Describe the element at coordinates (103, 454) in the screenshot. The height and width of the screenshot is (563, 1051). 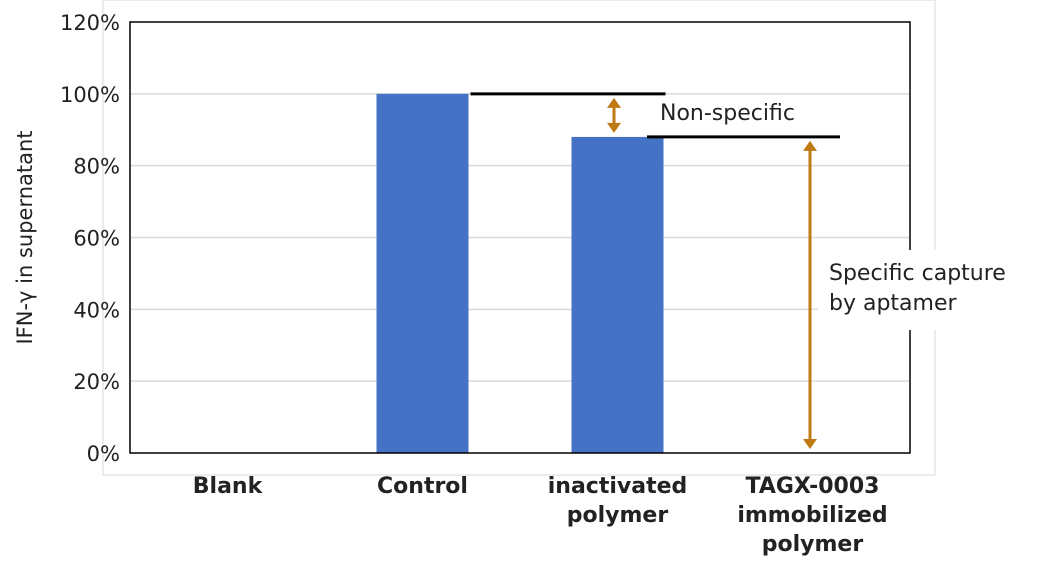
I see `y-tick-label: 0%` at that location.